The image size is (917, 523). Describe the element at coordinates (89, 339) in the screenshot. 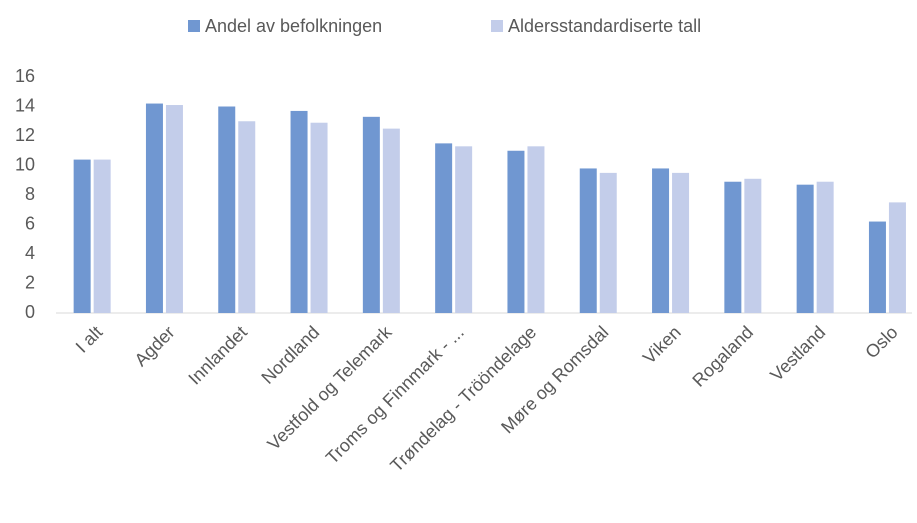

I see `x-tick-label: I alt` at that location.